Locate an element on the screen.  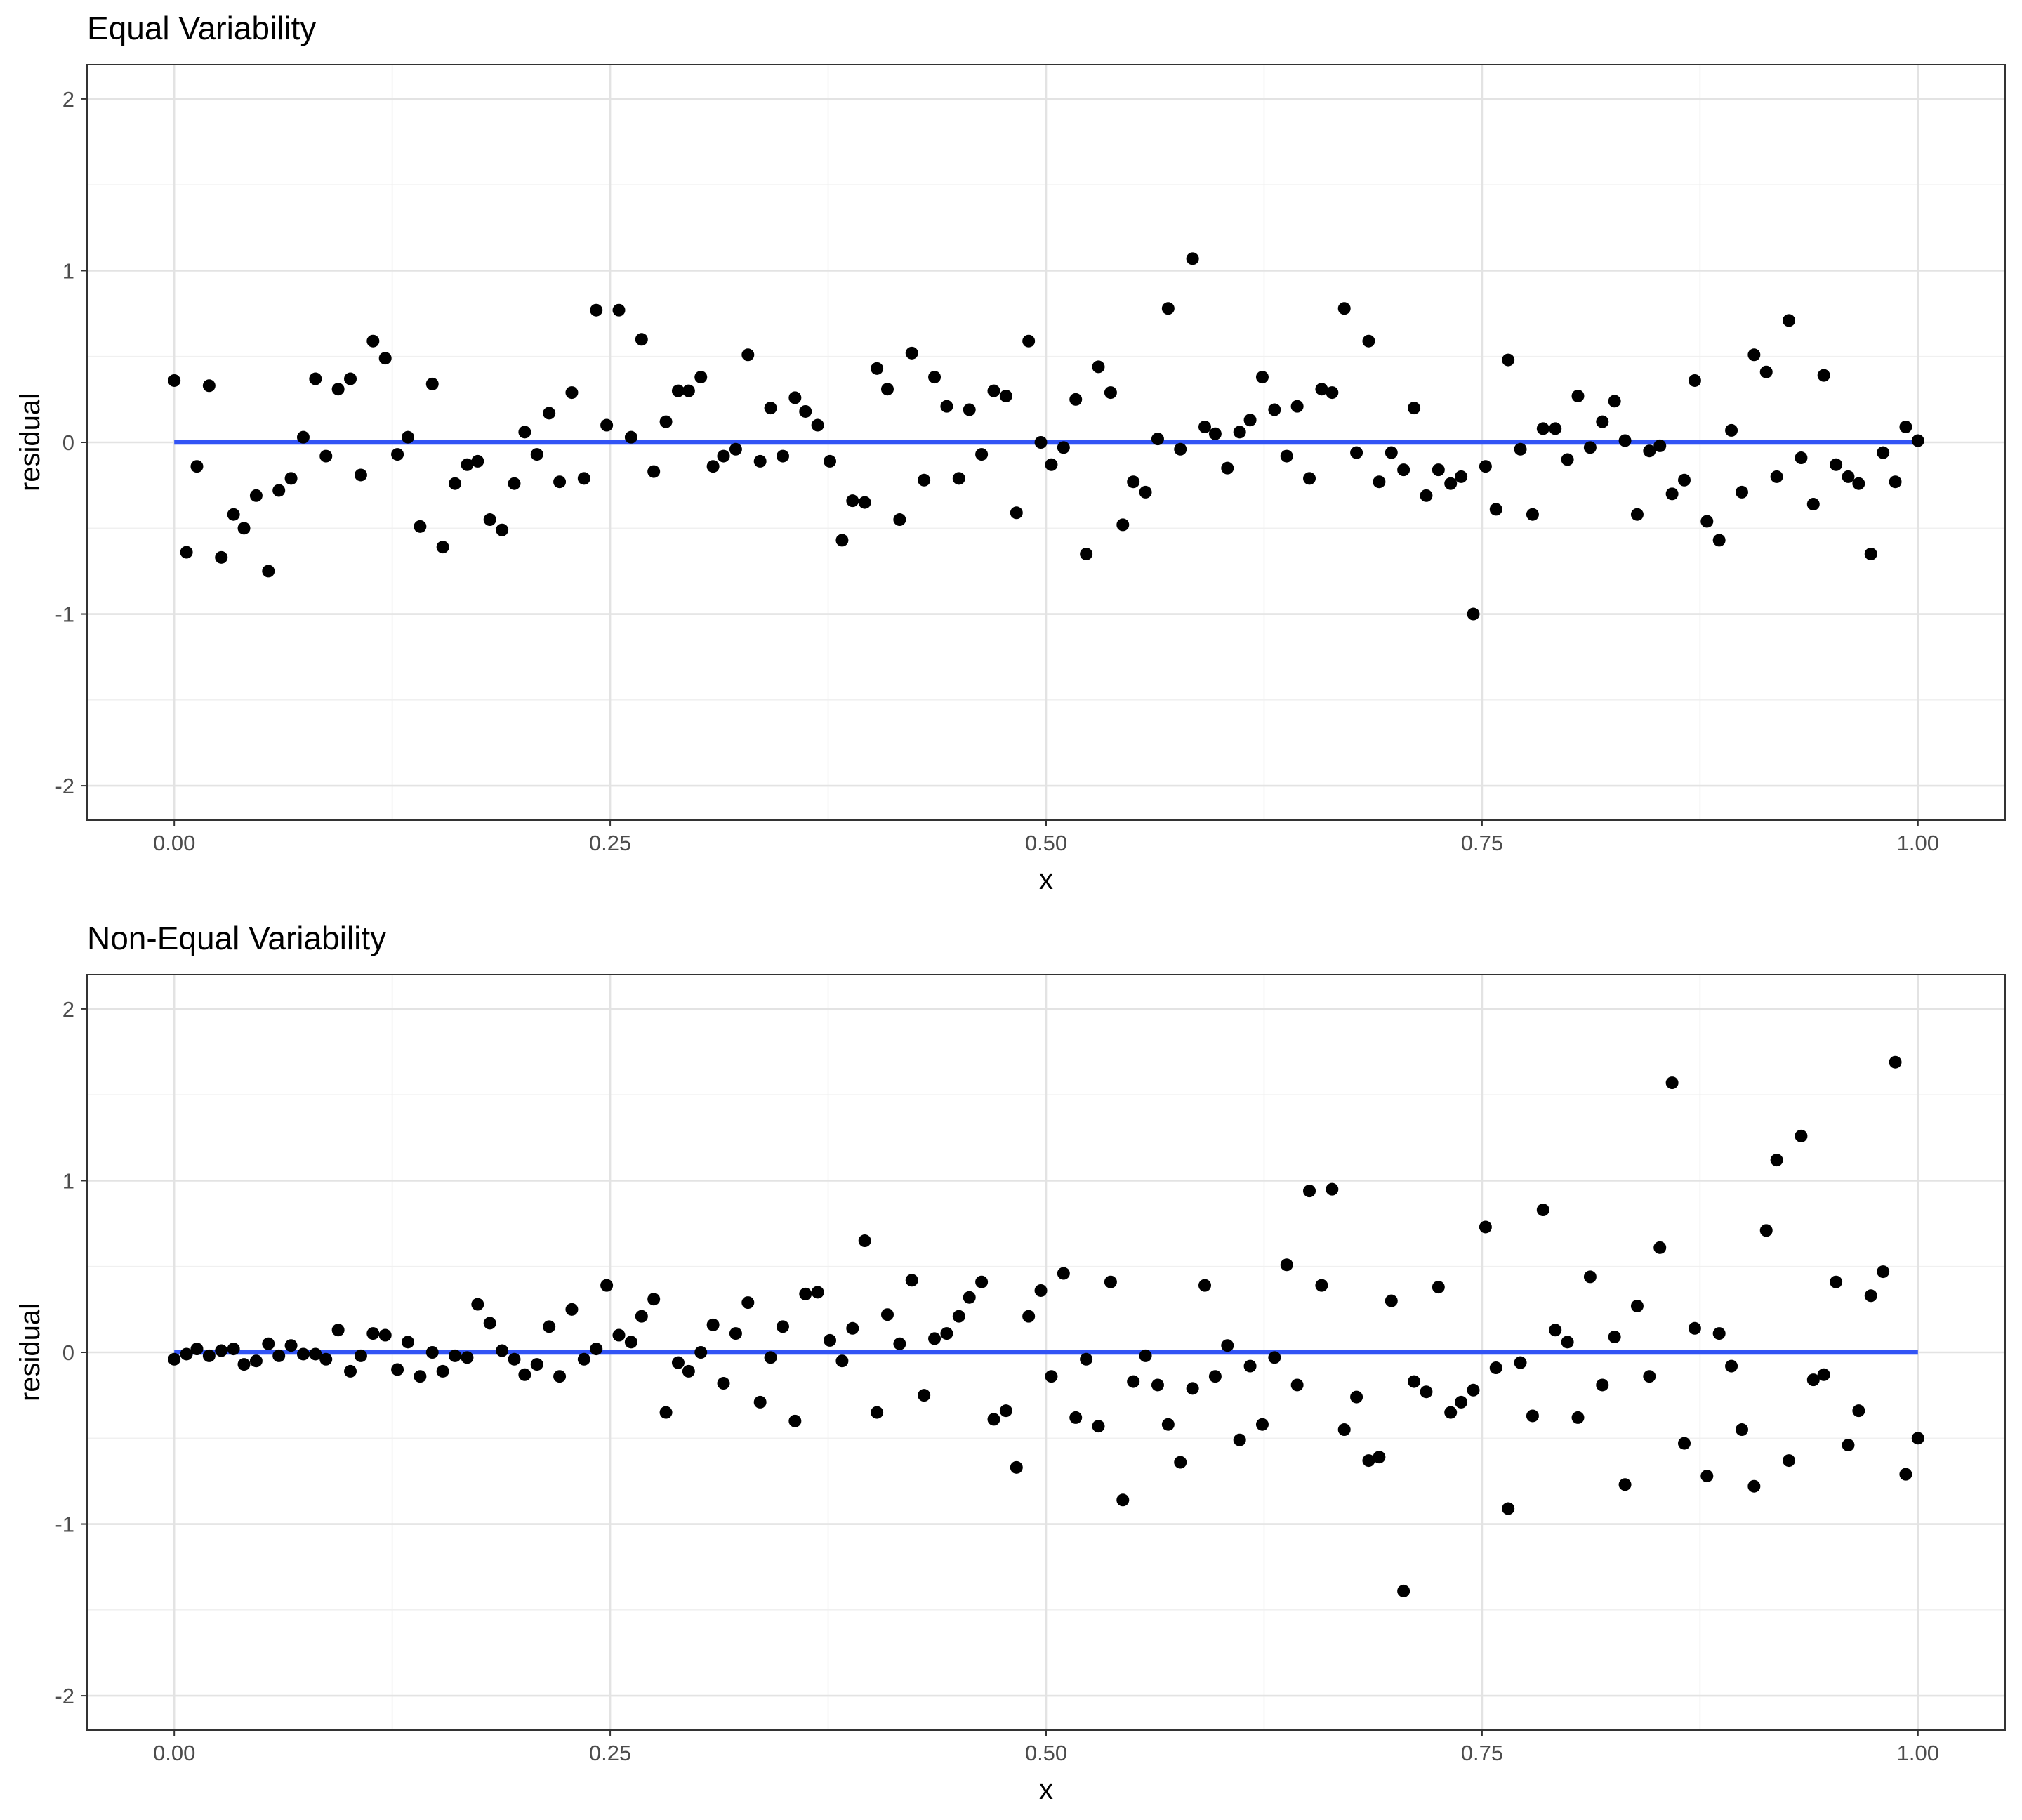
x-axis-title: x is located at coordinates (1046, 879).